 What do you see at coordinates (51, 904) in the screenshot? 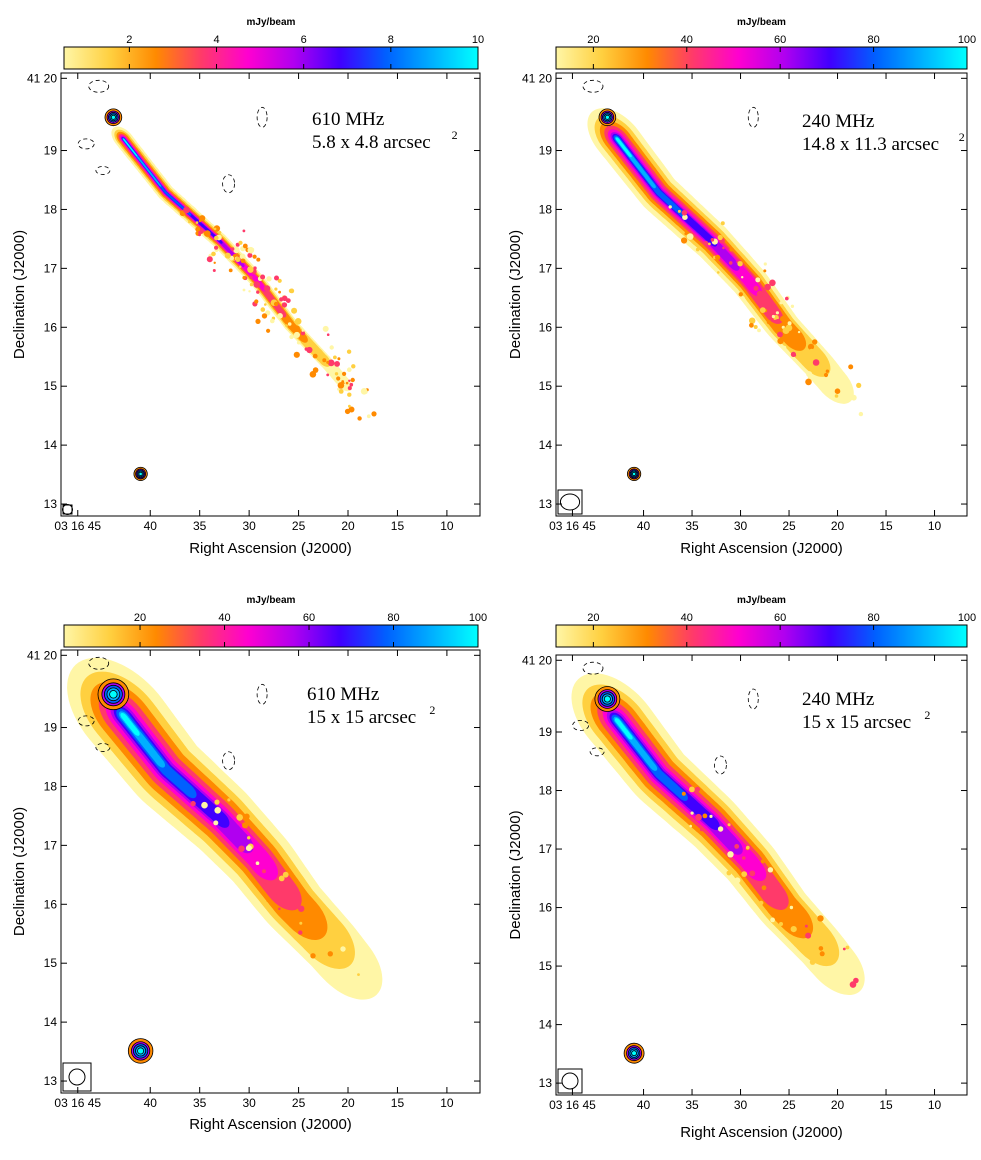
I see `y-tick-label: 16` at bounding box center [51, 904].